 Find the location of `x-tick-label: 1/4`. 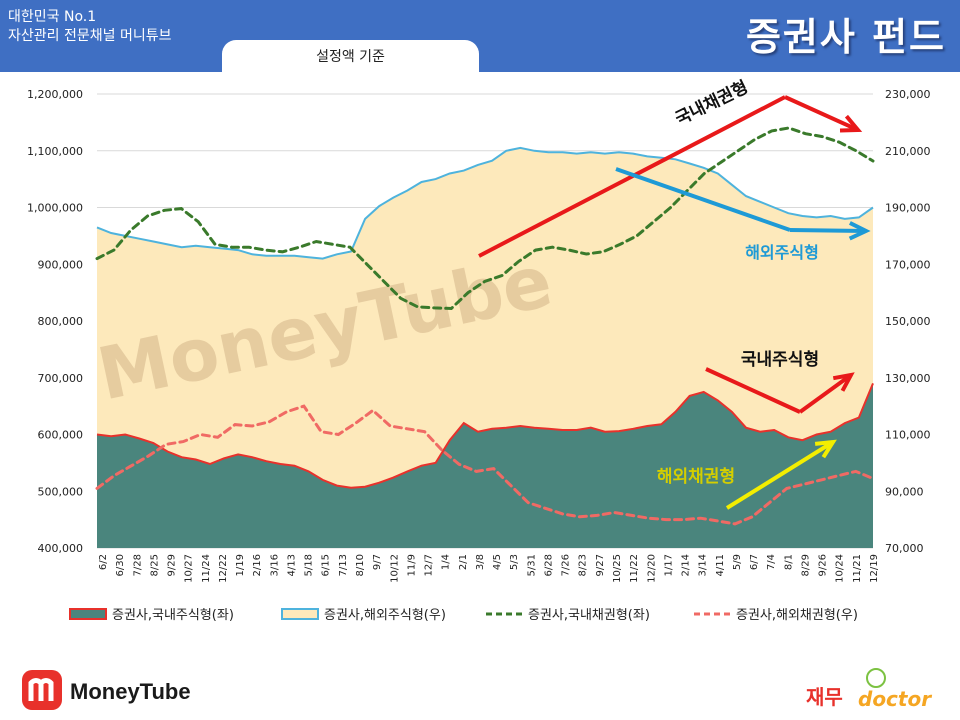

x-tick-label: 1/4 is located at coordinates (446, 562).